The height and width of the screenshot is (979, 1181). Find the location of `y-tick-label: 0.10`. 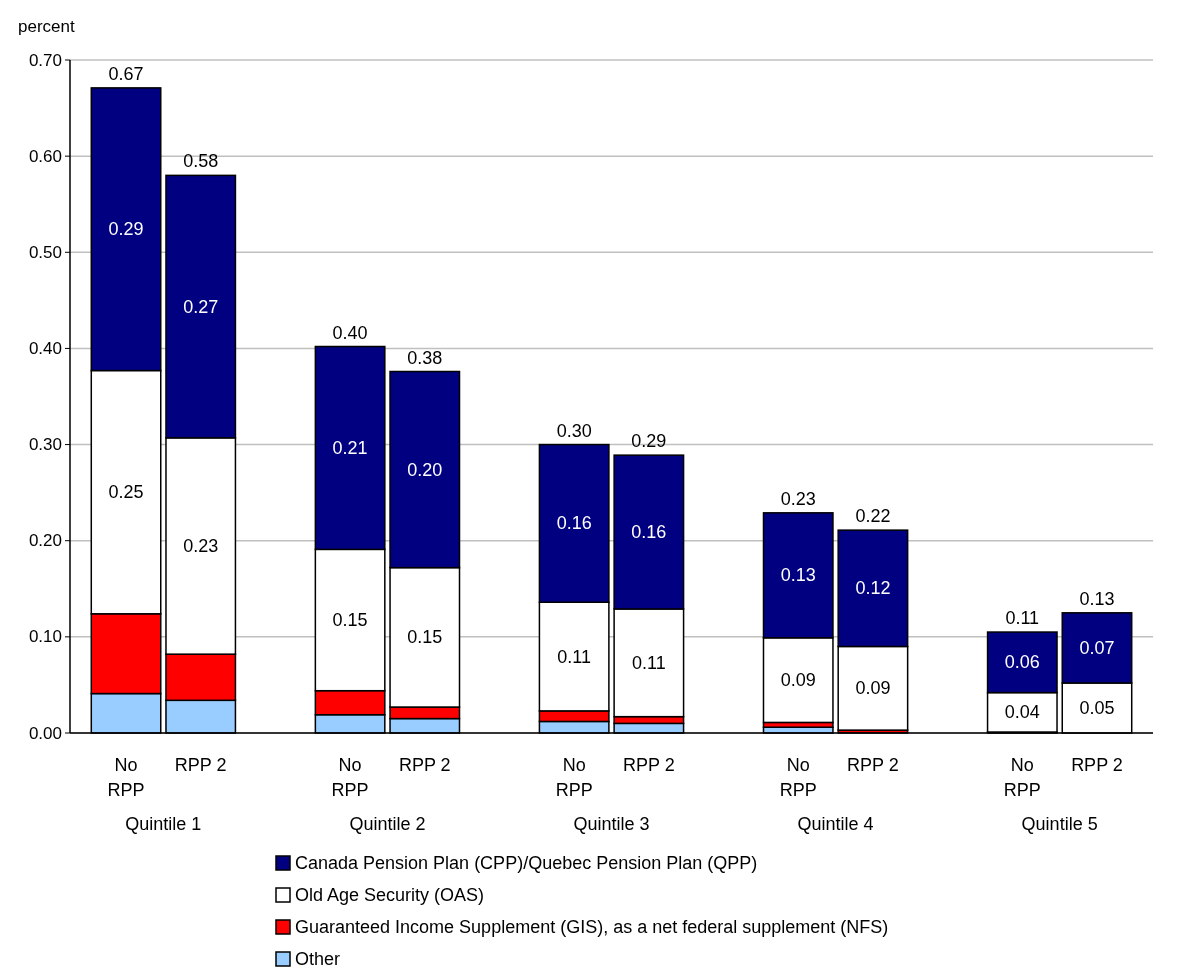

y-tick-label: 0.10 is located at coordinates (45, 637).